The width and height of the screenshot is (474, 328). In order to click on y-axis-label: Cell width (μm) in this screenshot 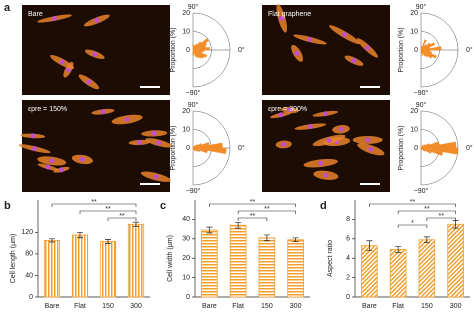, I will do `click(170, 258)`.